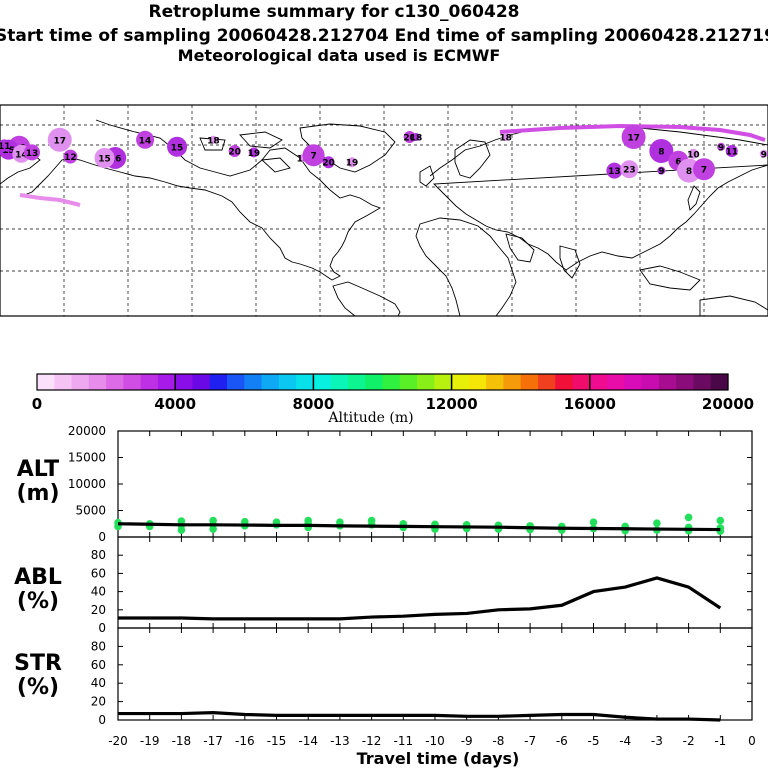 This screenshot has width=768, height=768. I want to click on x-tick-label: -17, so click(213, 741).